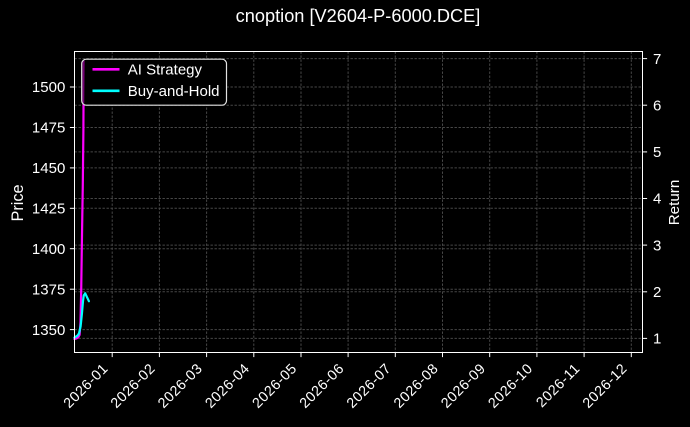  I want to click on svg-text: 5, so click(657, 152).